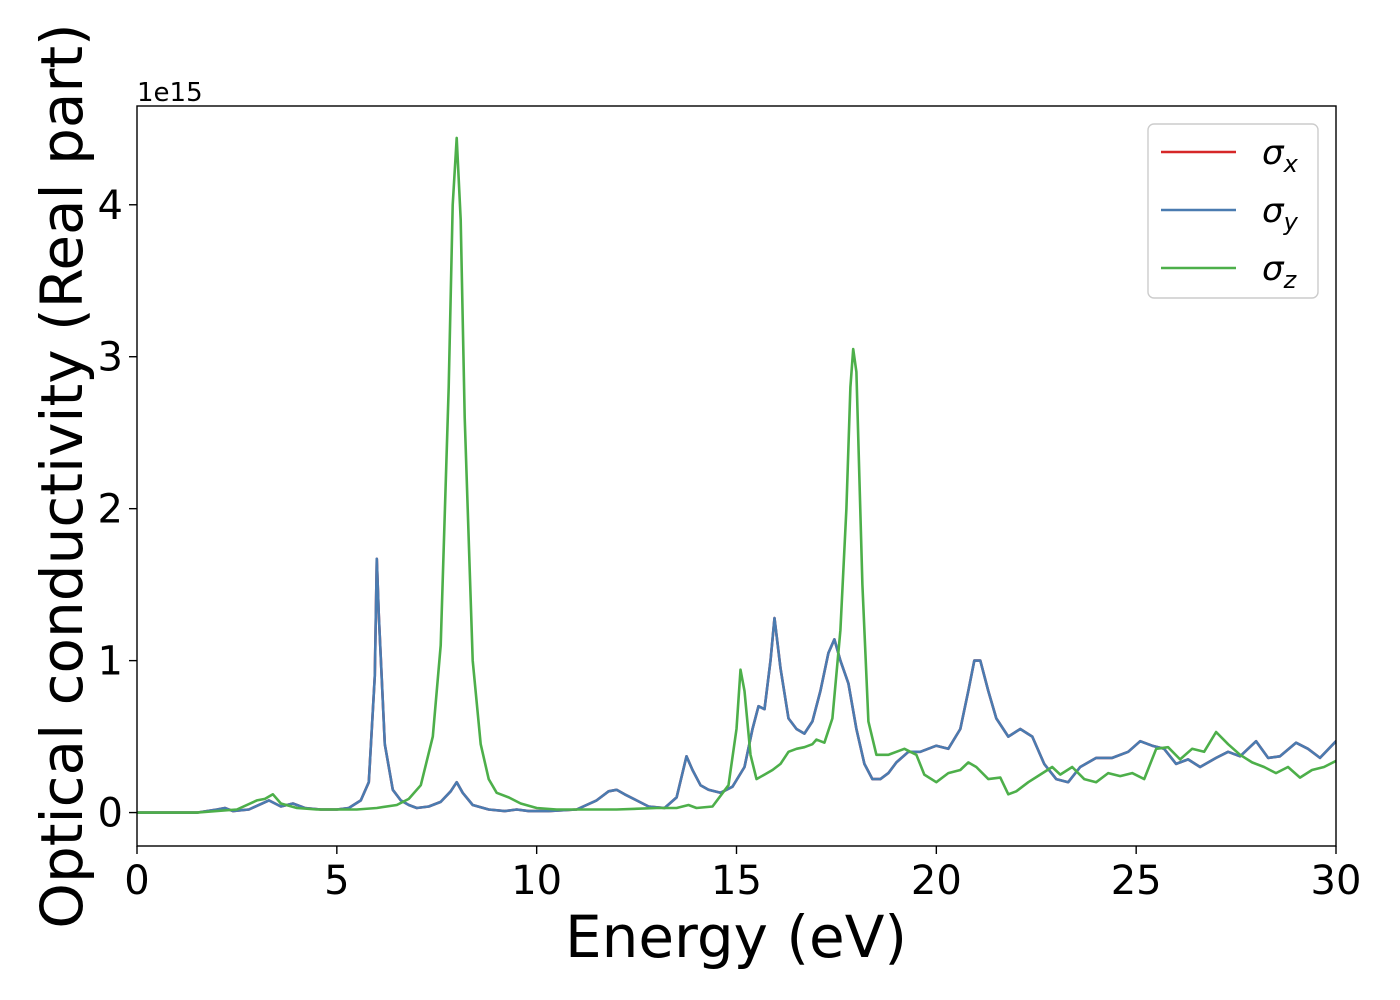 The width and height of the screenshot is (1400, 1000). I want to click on legend-label-z: σz, so click(1280, 271).